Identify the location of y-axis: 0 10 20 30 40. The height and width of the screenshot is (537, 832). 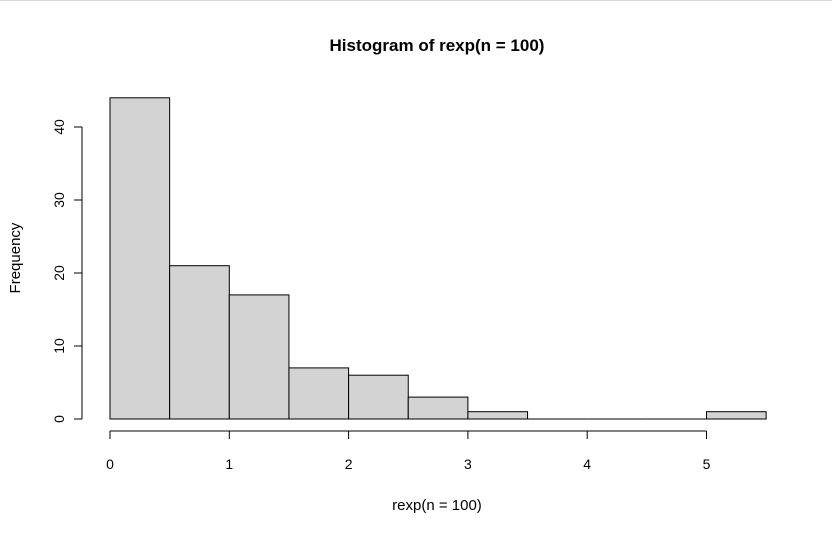
(67, 271).